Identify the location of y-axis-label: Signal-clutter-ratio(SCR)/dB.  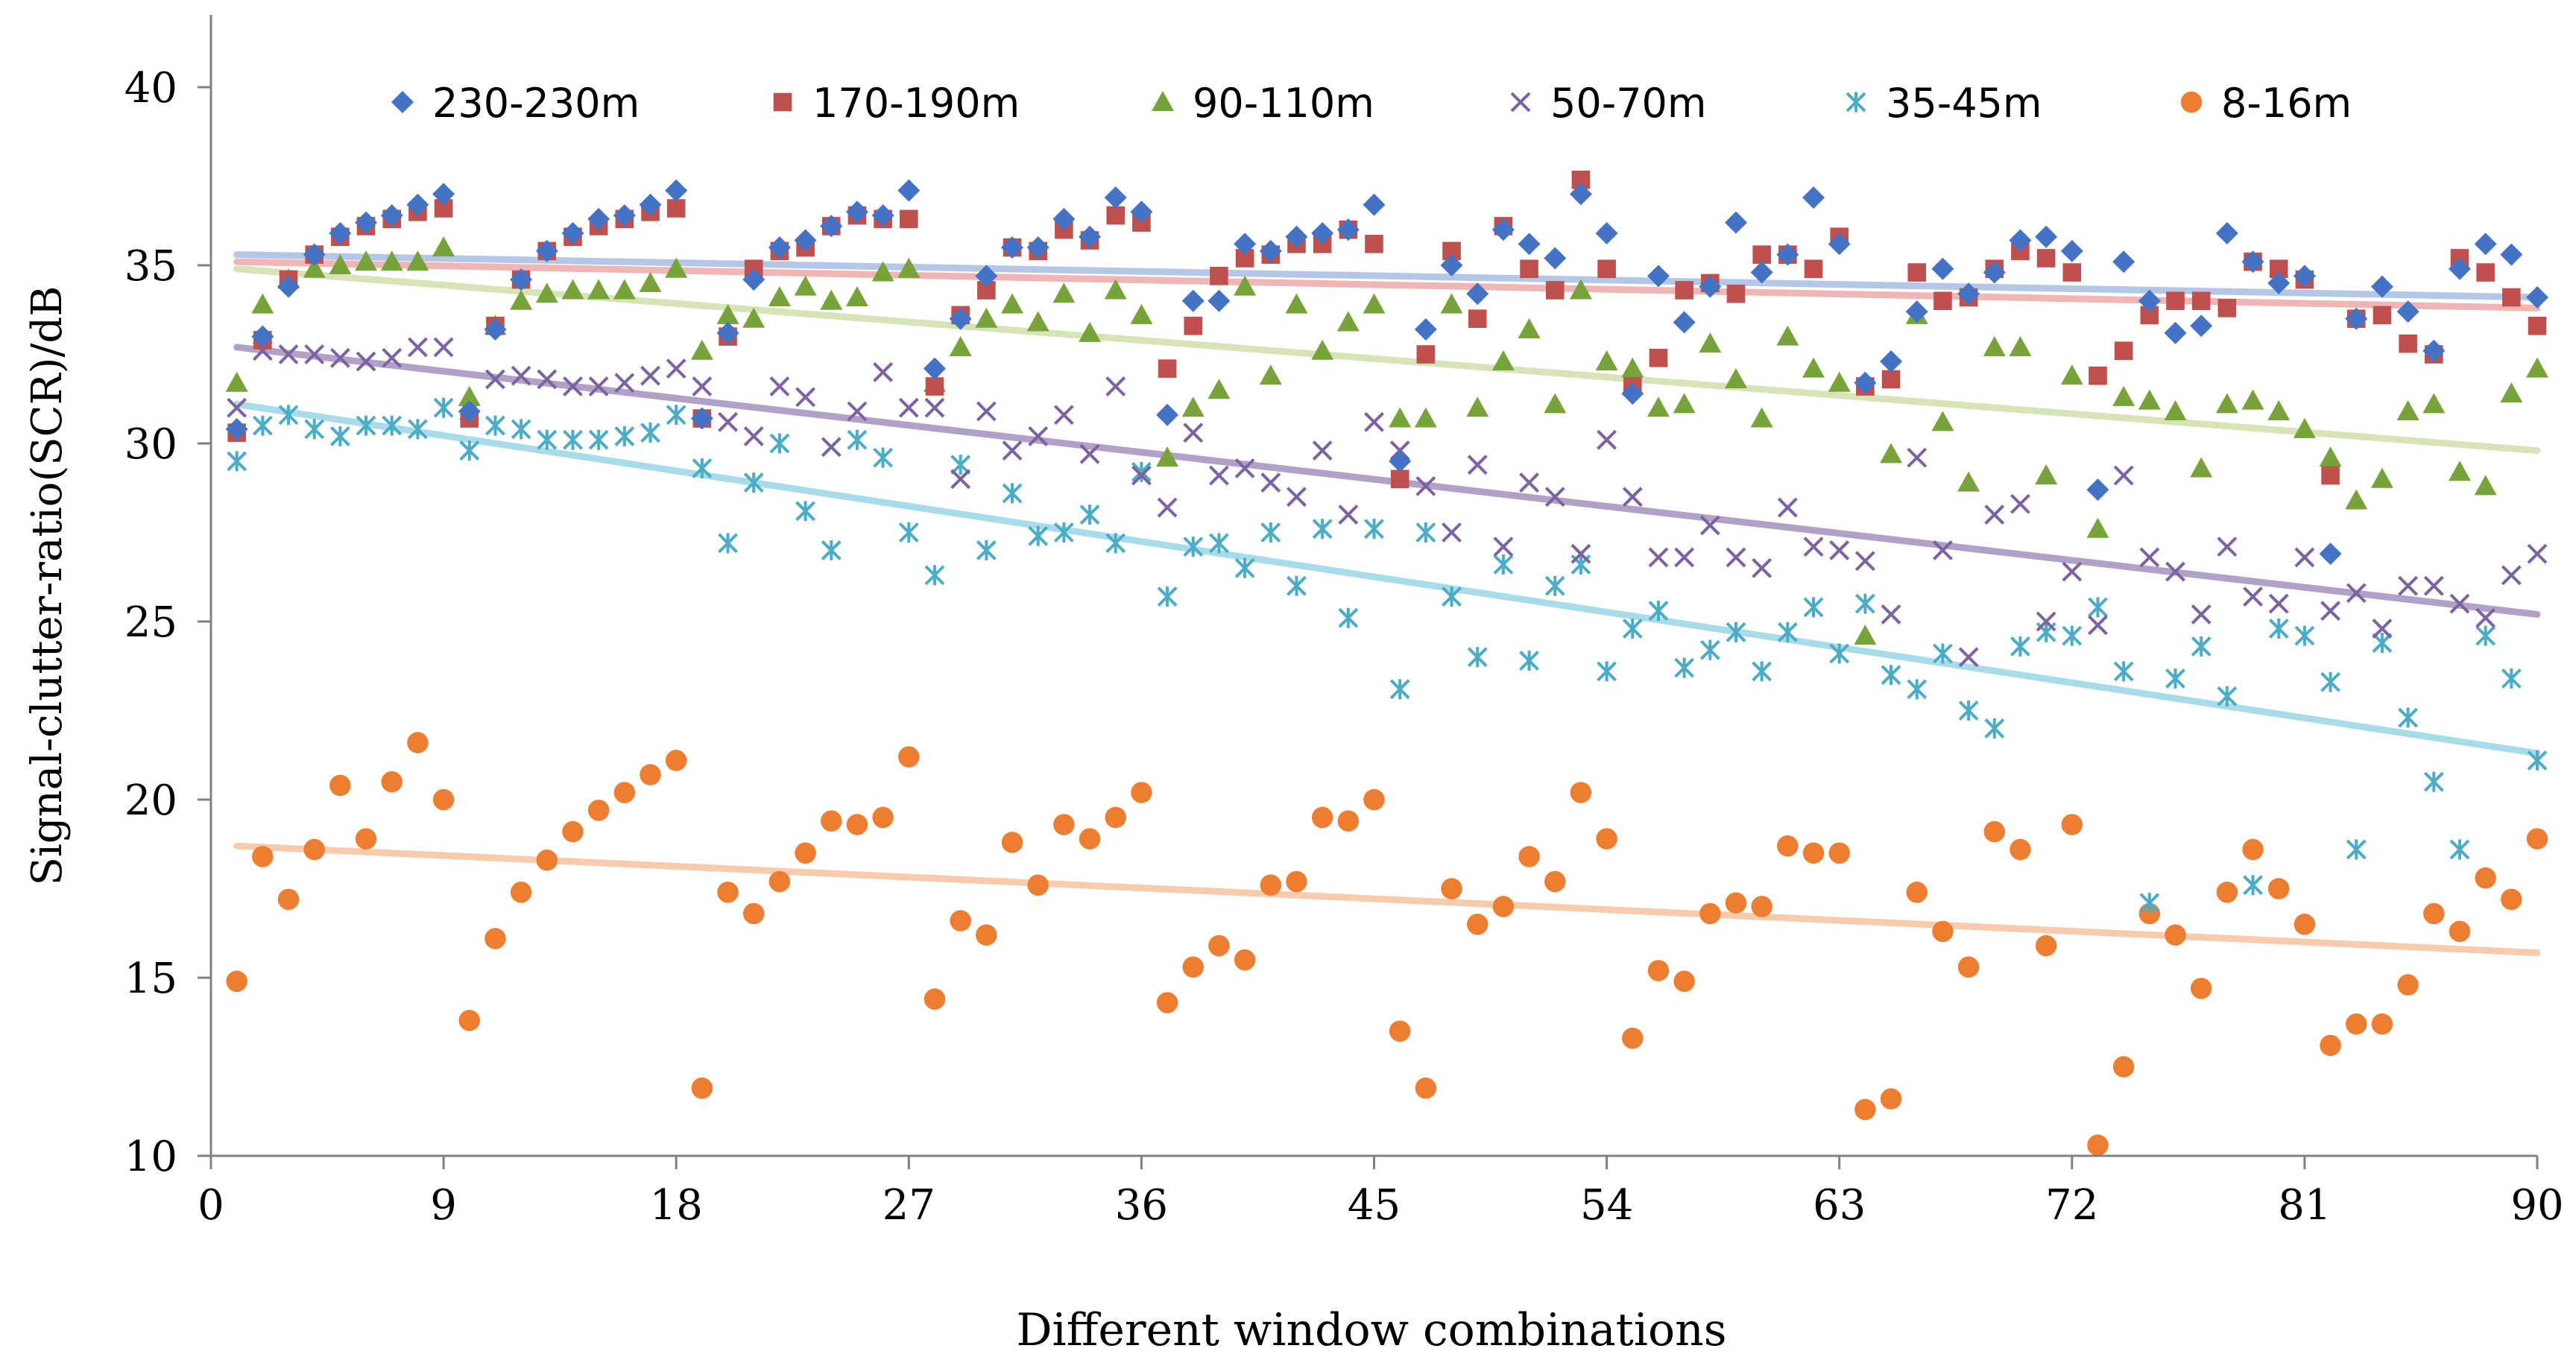
(47, 586).